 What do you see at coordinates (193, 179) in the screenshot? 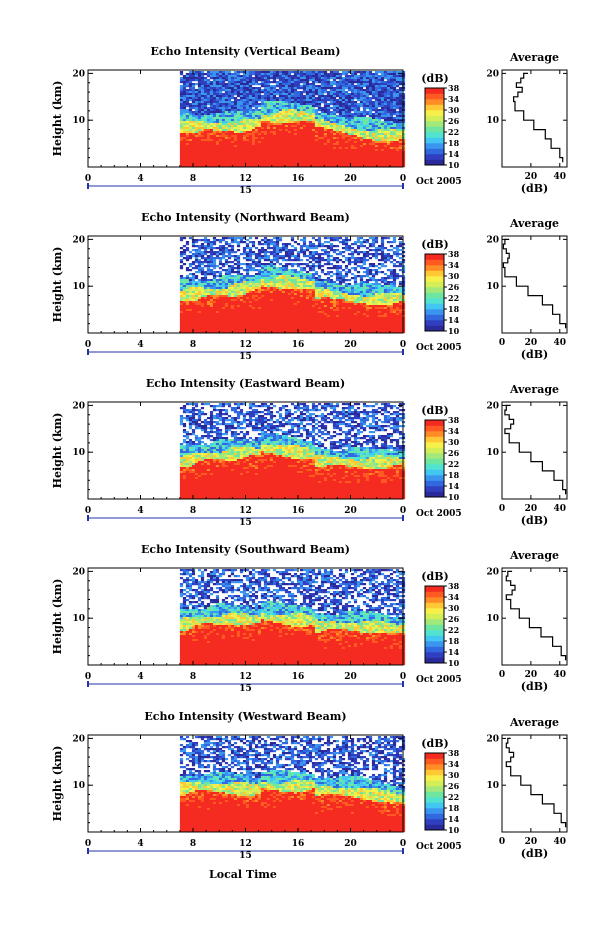
I see `x-tick-label: 8` at bounding box center [193, 179].